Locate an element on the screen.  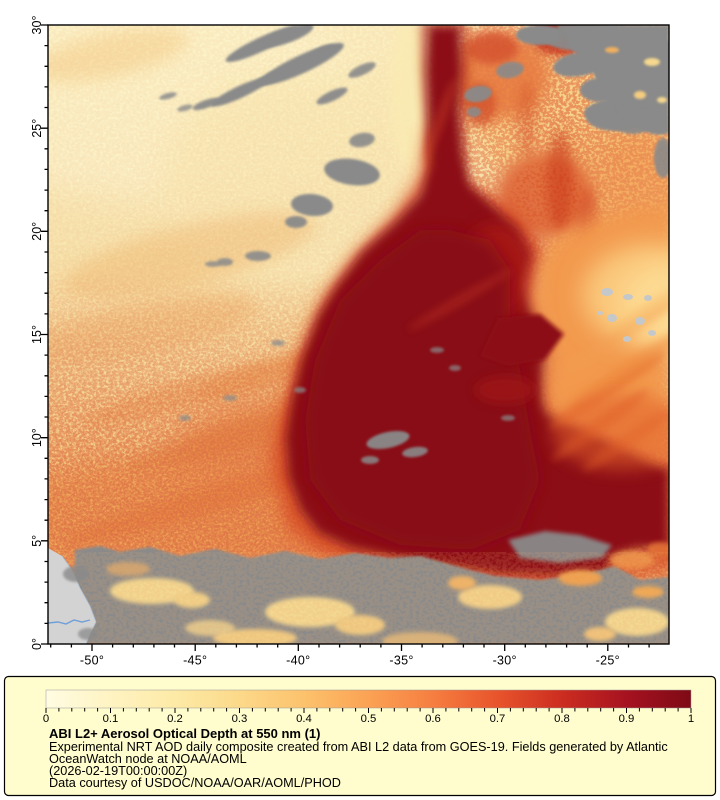
svg-text: 0.7 is located at coordinates (498, 719).